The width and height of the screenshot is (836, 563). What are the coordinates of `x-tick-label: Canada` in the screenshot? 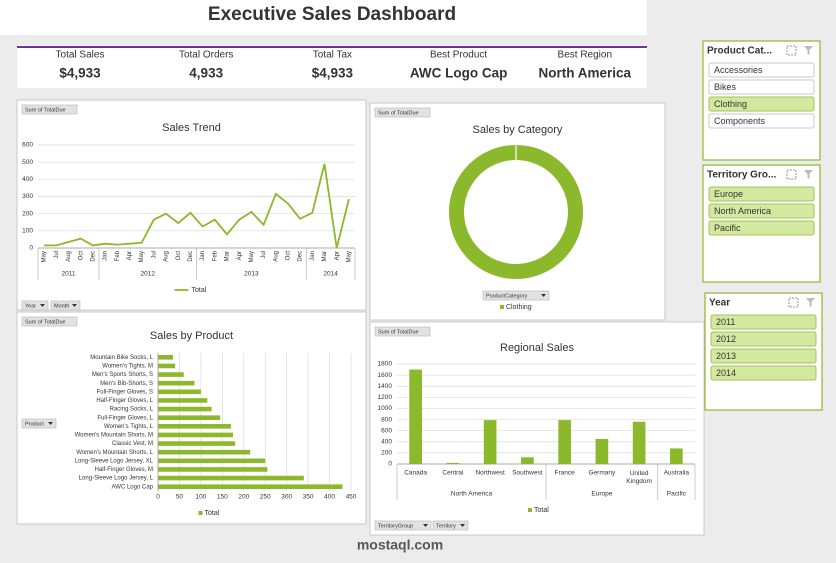 It's located at (415, 473).